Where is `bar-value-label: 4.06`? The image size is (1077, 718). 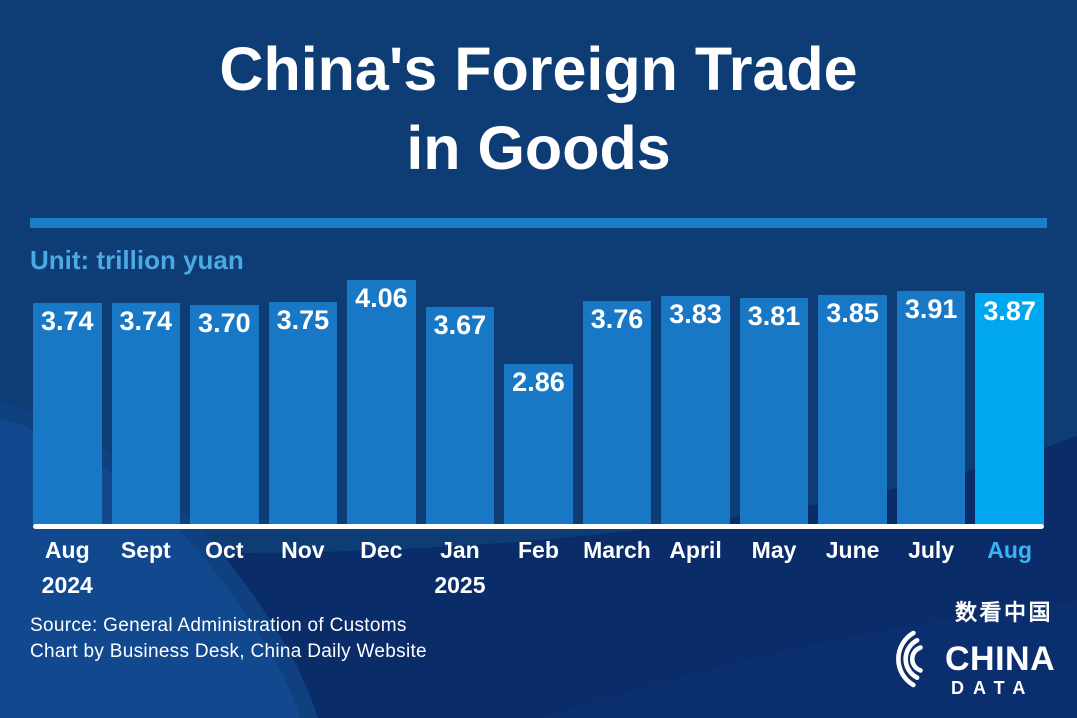 bar-value-label: 4.06 is located at coordinates (381, 298).